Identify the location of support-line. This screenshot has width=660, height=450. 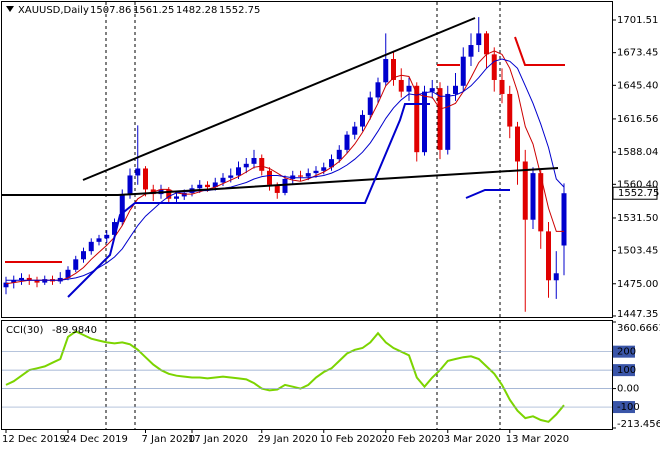
(487, 194).